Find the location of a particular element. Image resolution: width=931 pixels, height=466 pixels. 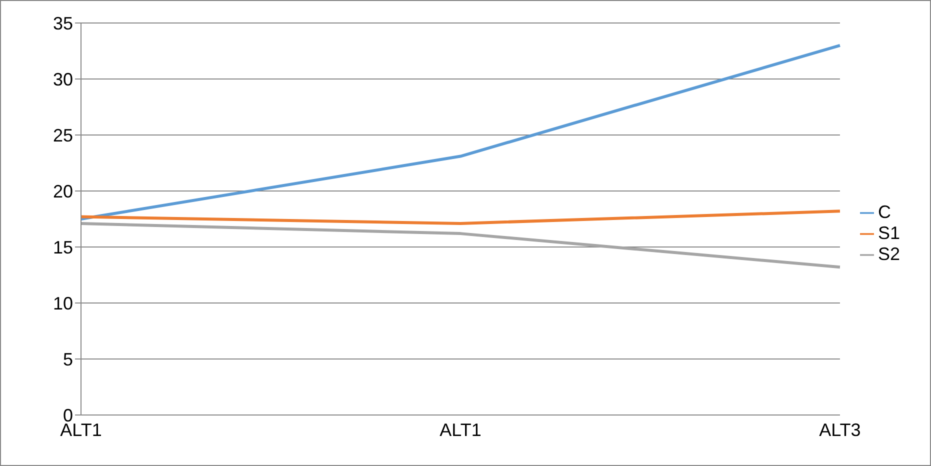

y-tick-label: 10 is located at coordinates (62, 303).